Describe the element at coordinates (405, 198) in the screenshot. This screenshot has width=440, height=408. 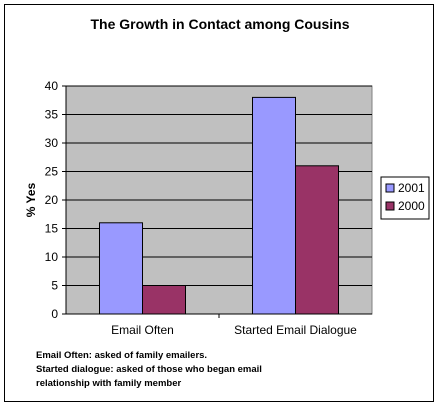
I see `legend: 2001 2000` at that location.